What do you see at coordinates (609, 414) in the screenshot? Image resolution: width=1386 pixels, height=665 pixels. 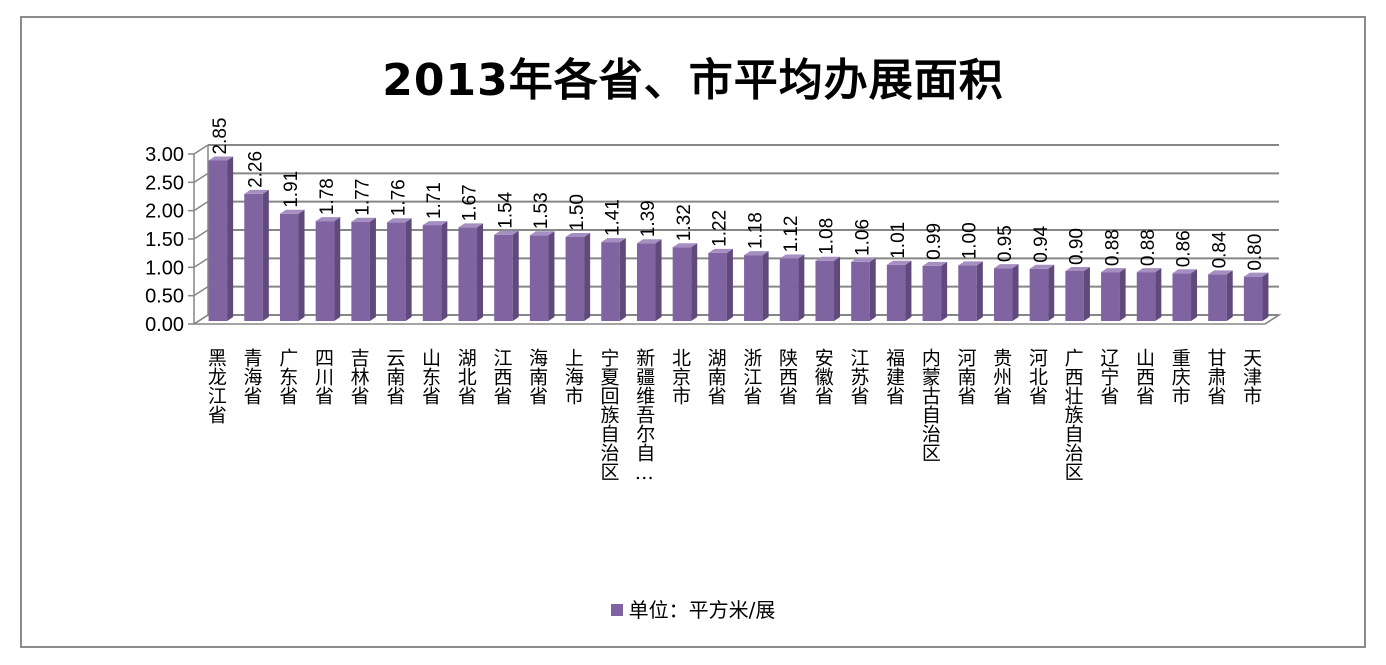 I see `x-tick-label: 宁夏回族自治区` at bounding box center [609, 414].